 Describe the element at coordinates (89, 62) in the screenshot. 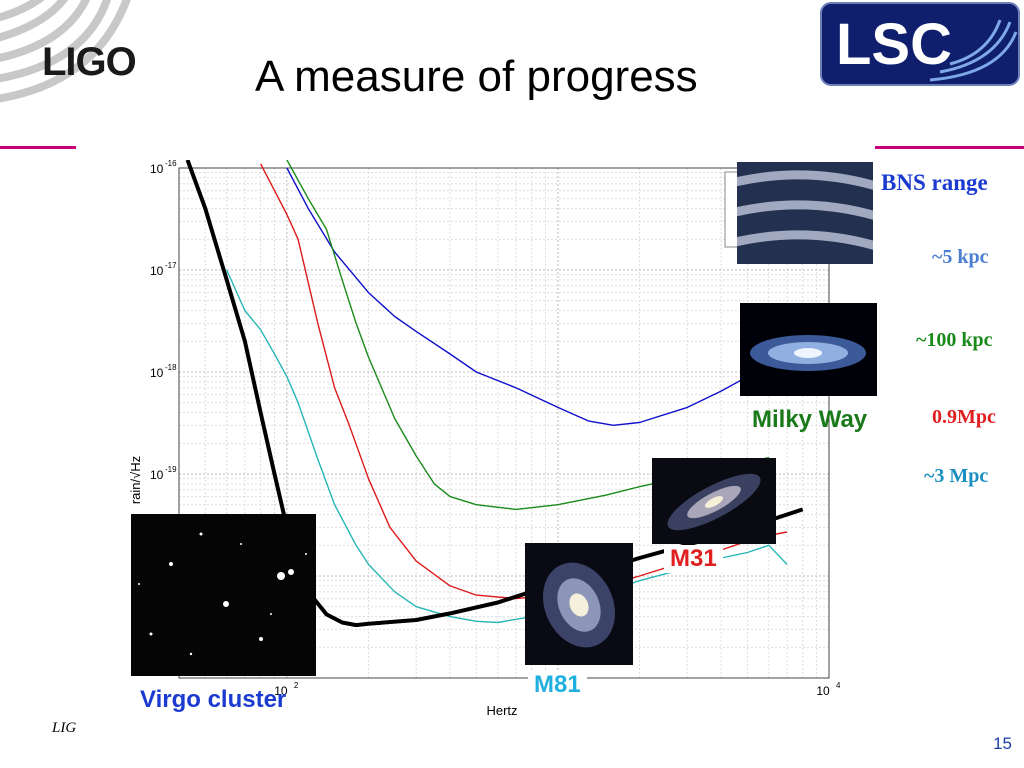

I see `ligo-logo-text: LIGO` at that location.